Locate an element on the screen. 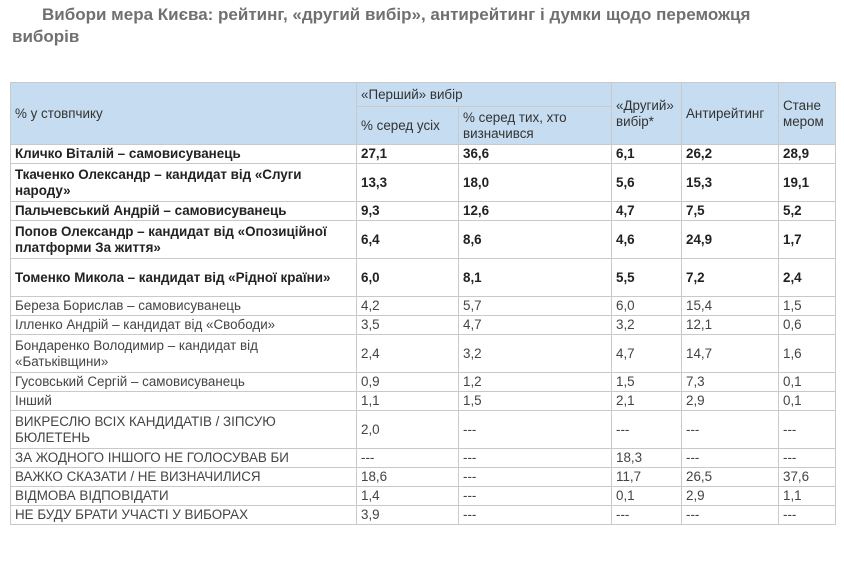 This screenshot has height=571, width=844. first-all-cell: 3,9 is located at coordinates (407, 515).